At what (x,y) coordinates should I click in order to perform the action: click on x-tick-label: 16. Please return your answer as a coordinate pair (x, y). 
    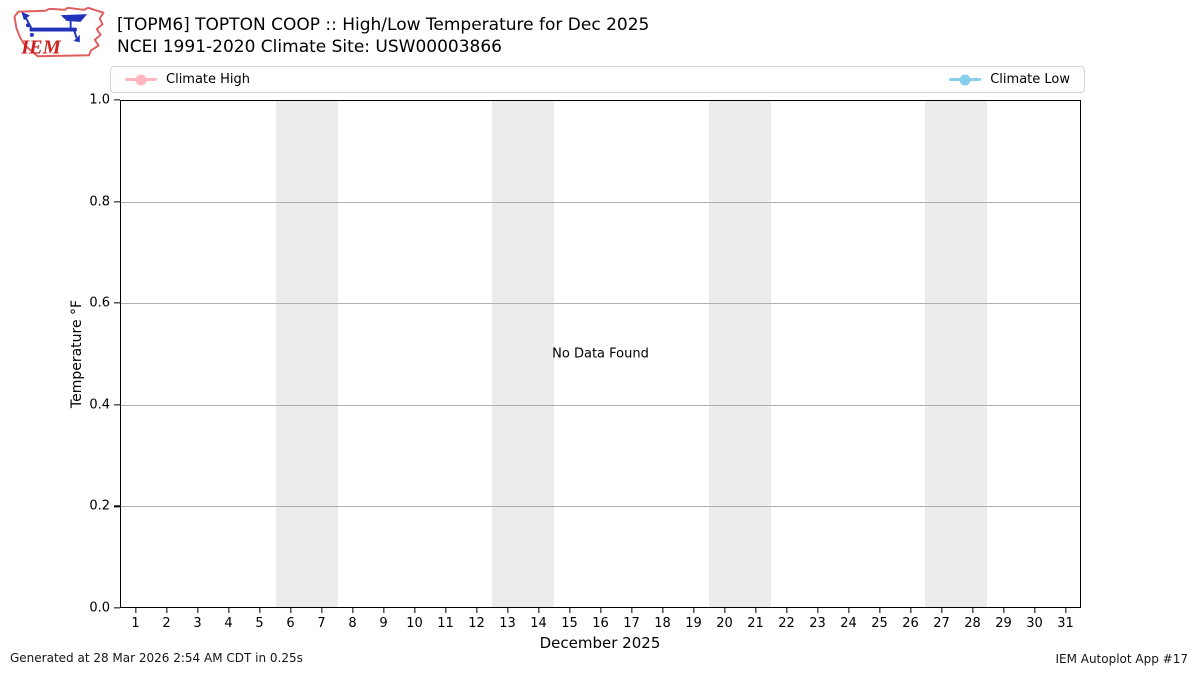
    Looking at the image, I should click on (600, 623).